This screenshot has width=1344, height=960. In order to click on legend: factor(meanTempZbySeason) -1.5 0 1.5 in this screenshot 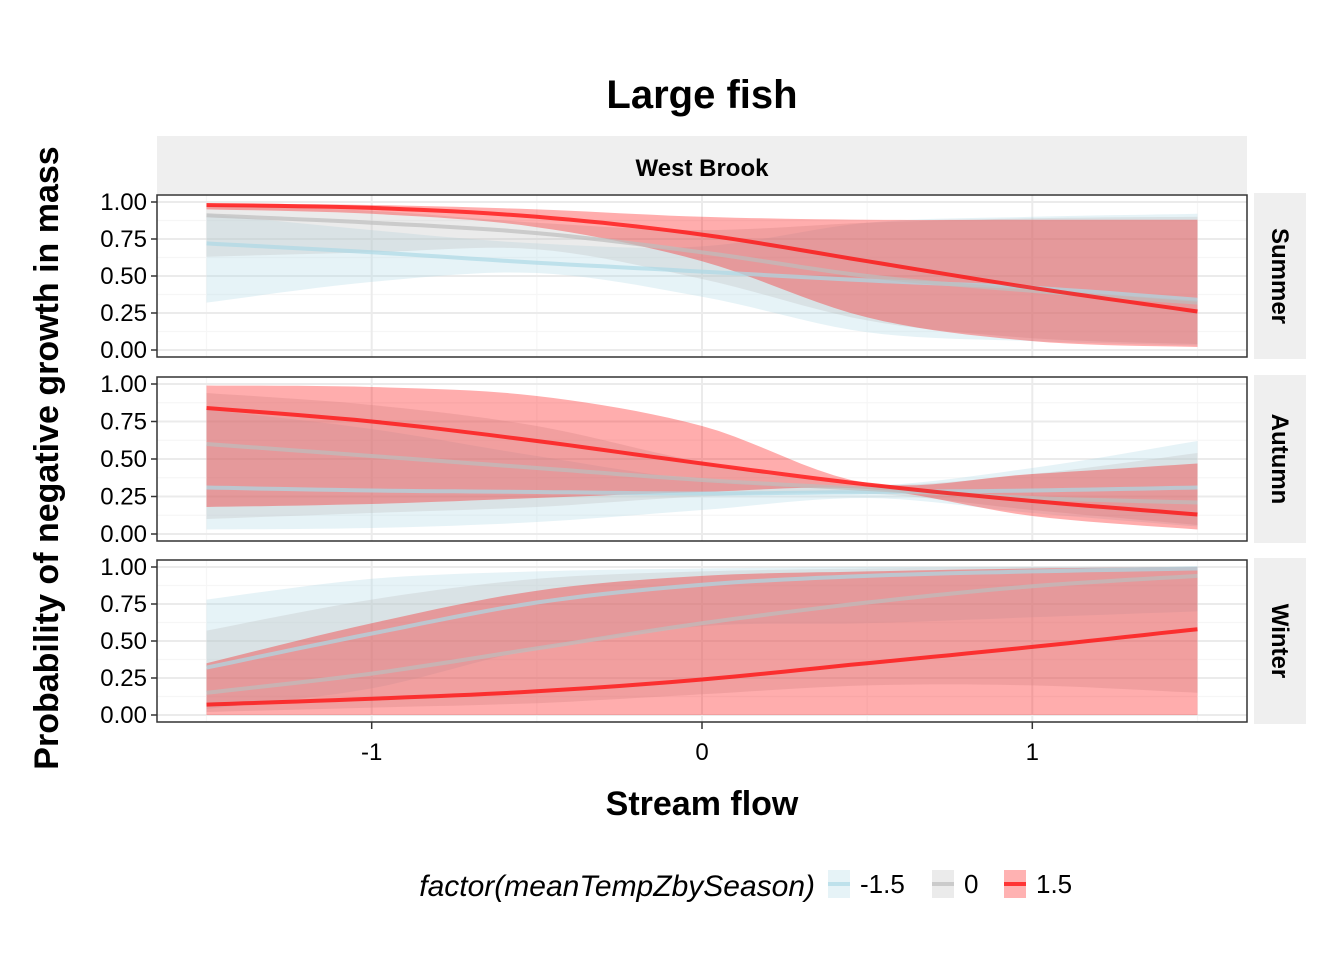, I will do `click(745, 886)`.